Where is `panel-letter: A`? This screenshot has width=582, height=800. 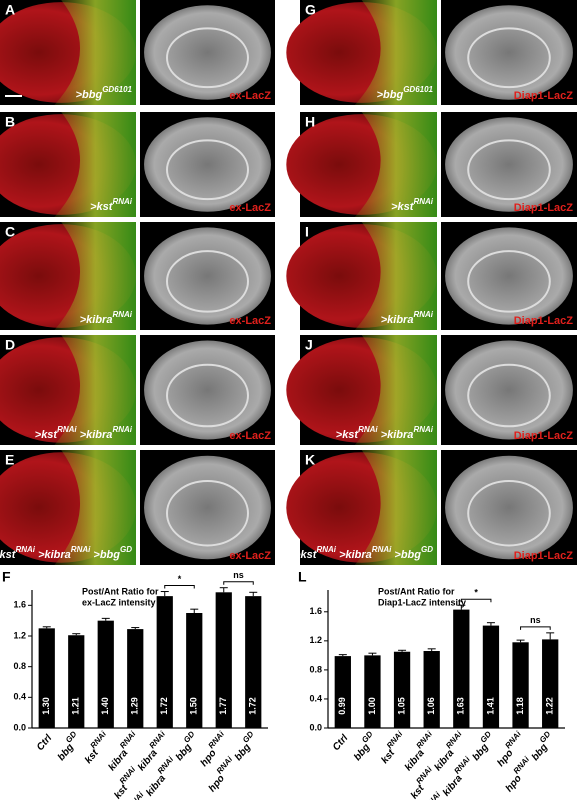 panel-letter: A is located at coordinates (10, 10).